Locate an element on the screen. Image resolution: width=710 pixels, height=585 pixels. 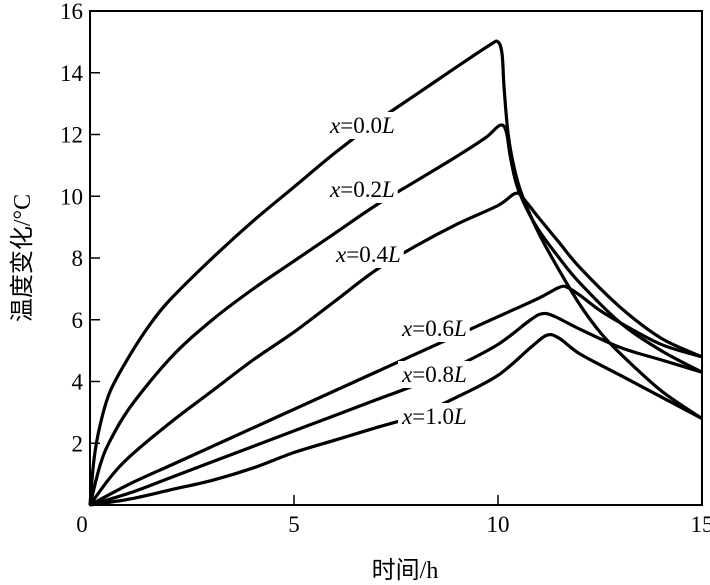
y-tick-label: 2 is located at coordinates (78, 443).